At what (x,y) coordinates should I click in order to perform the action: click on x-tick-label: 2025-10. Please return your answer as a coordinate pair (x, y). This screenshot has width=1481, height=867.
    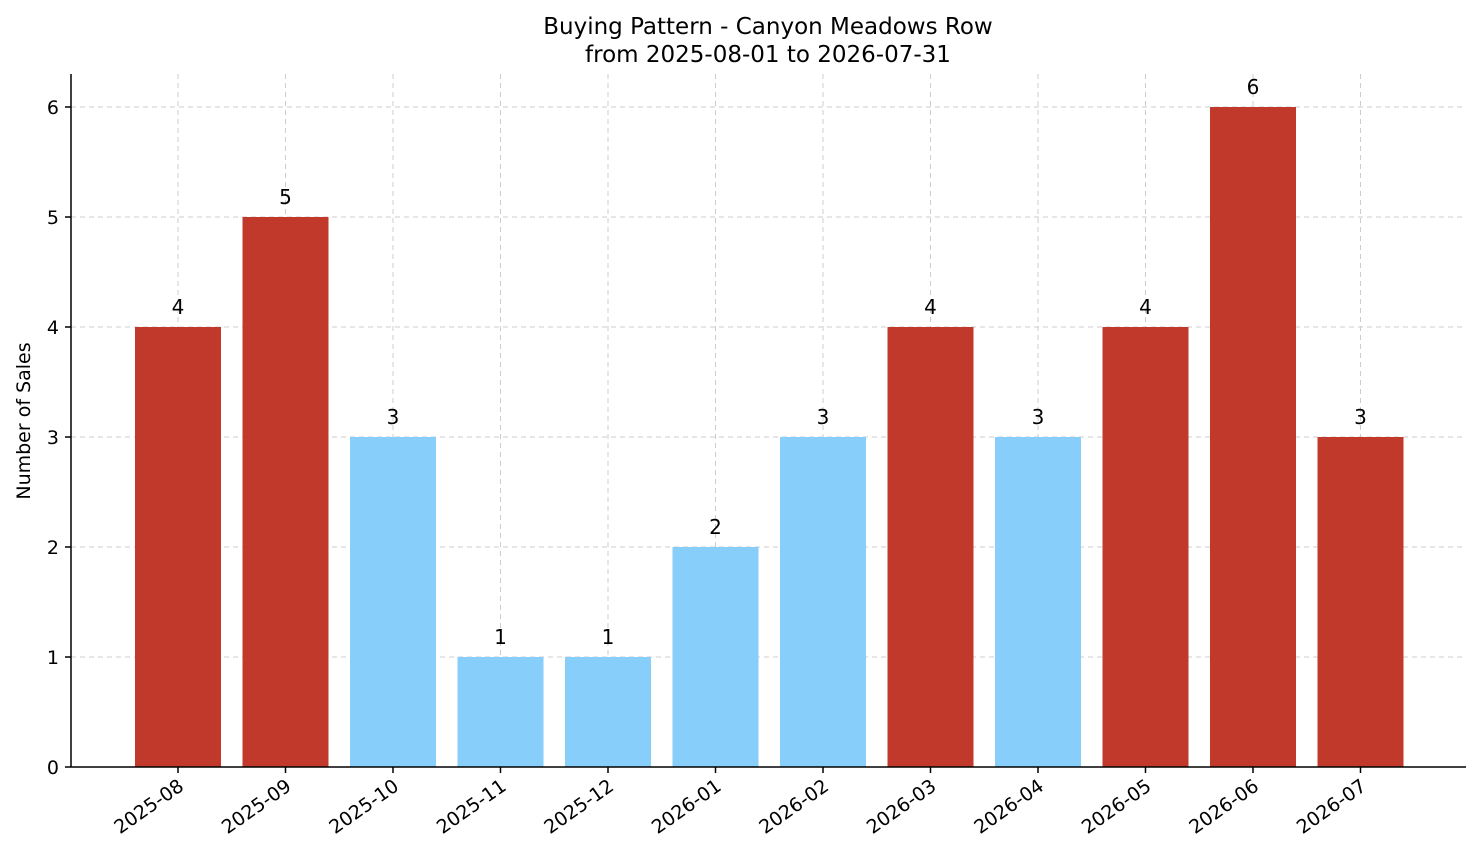
    Looking at the image, I should click on (364, 807).